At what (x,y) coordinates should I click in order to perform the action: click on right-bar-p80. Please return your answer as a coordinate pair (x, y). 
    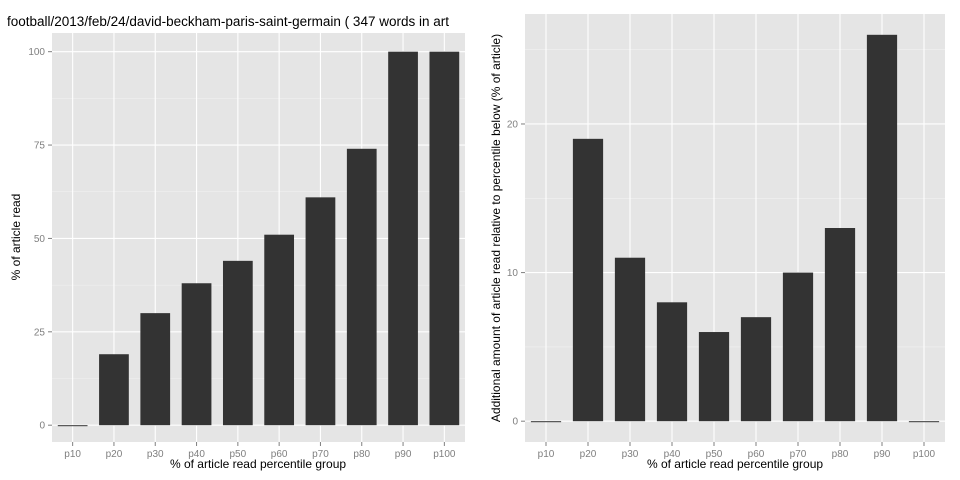
    Looking at the image, I should click on (840, 325).